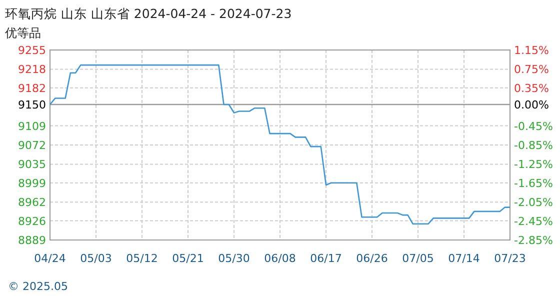  Describe the element at coordinates (32, 88) in the screenshot. I see `y-tick-label: 9182` at that location.